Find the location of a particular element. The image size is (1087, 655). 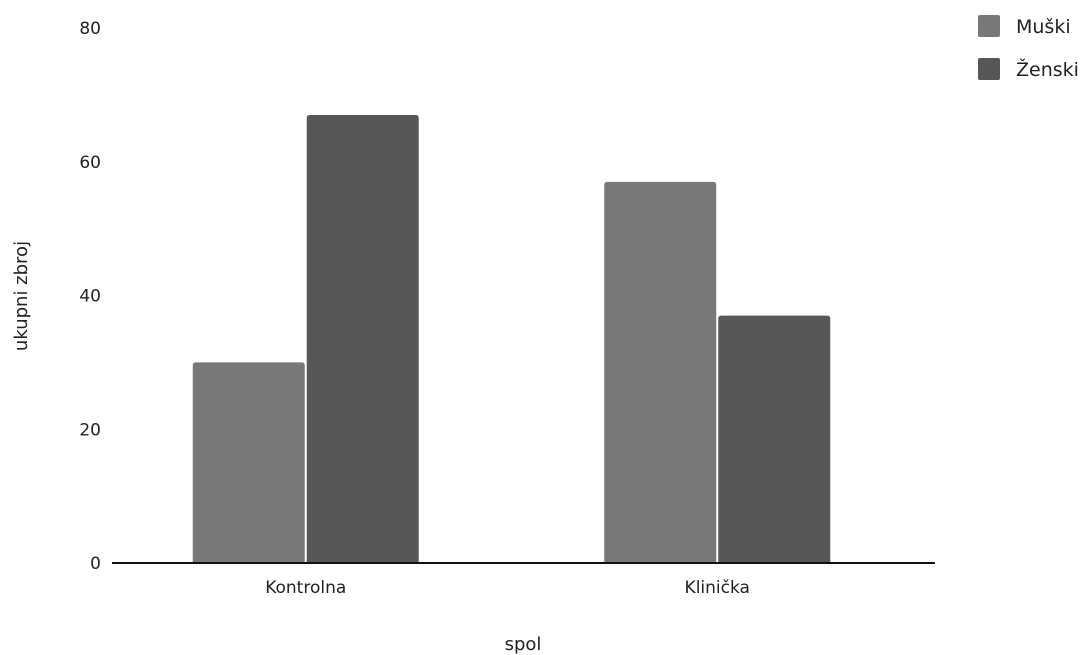

bar-zenski-klinicka is located at coordinates (774, 439).